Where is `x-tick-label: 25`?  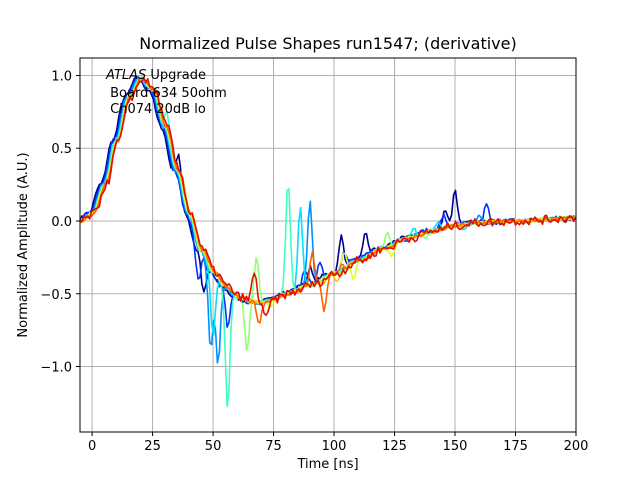
x-tick-label: 25 is located at coordinates (152, 446).